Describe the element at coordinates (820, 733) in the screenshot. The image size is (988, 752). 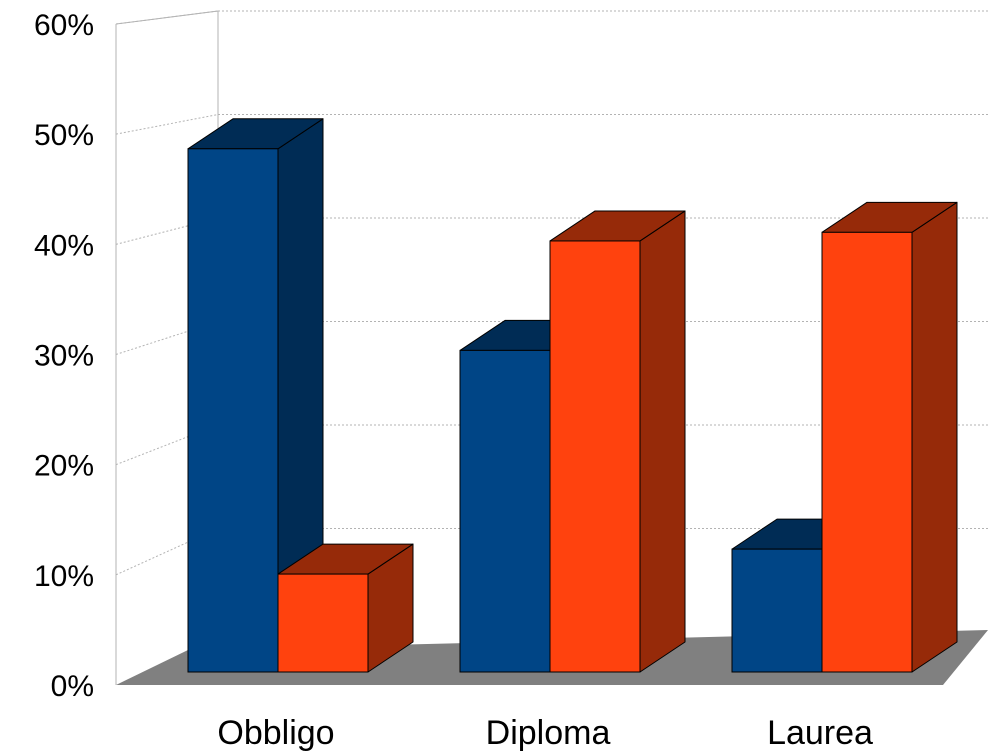
I see `x-category-label: Laurea` at that location.